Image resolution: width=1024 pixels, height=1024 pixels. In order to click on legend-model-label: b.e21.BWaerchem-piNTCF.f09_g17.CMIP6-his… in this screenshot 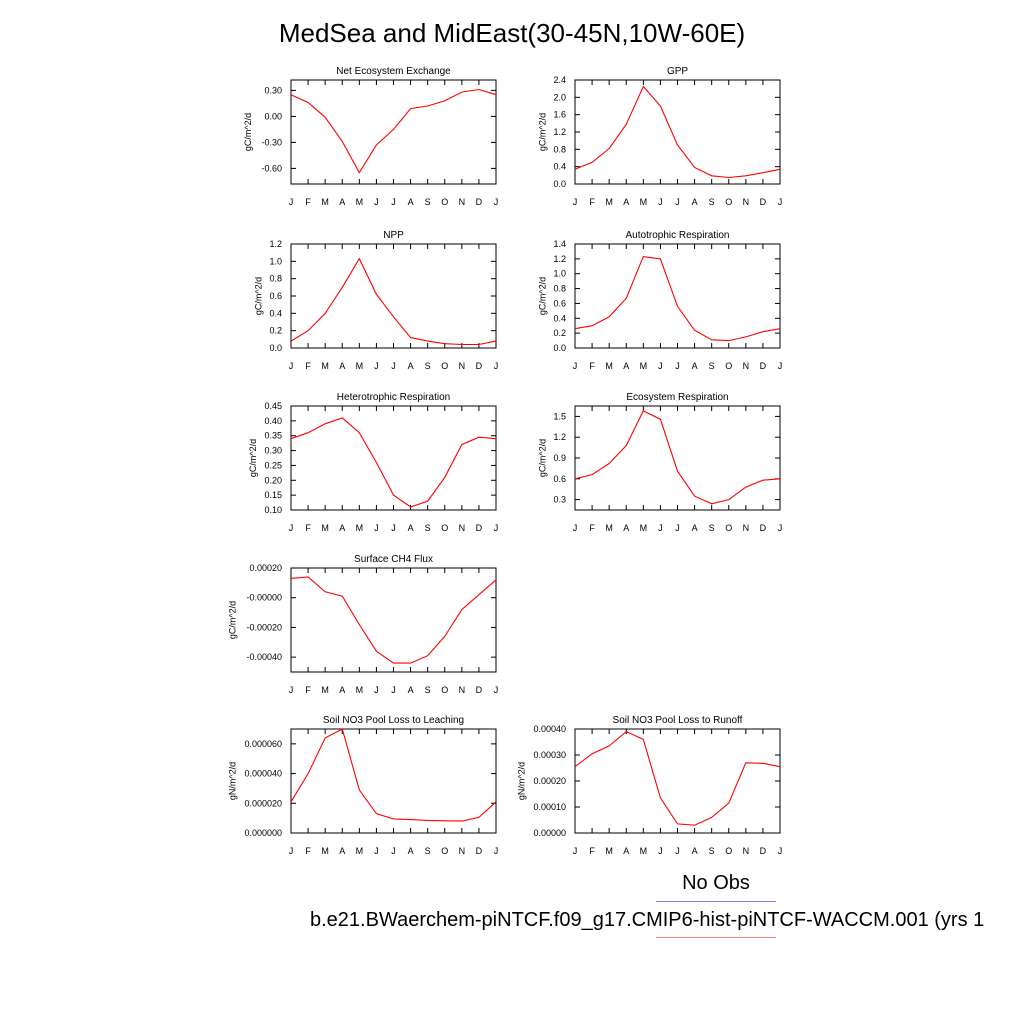, I will do `click(647, 920)`.